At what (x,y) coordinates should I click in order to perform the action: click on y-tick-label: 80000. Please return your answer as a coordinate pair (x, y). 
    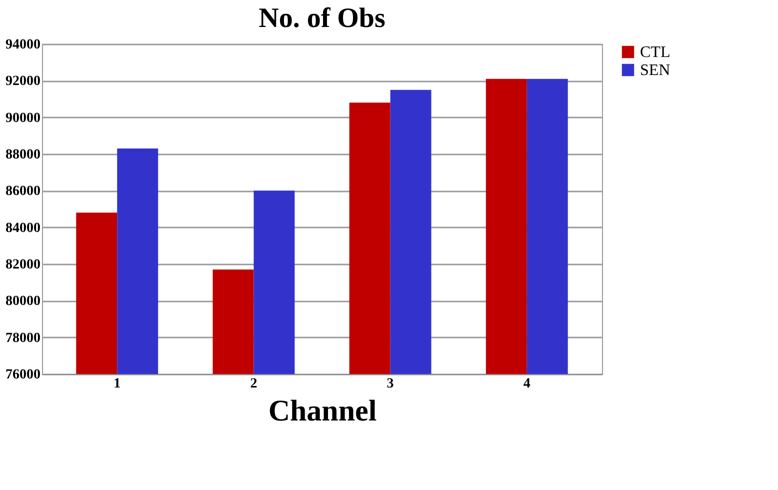
    Looking at the image, I should click on (23, 302).